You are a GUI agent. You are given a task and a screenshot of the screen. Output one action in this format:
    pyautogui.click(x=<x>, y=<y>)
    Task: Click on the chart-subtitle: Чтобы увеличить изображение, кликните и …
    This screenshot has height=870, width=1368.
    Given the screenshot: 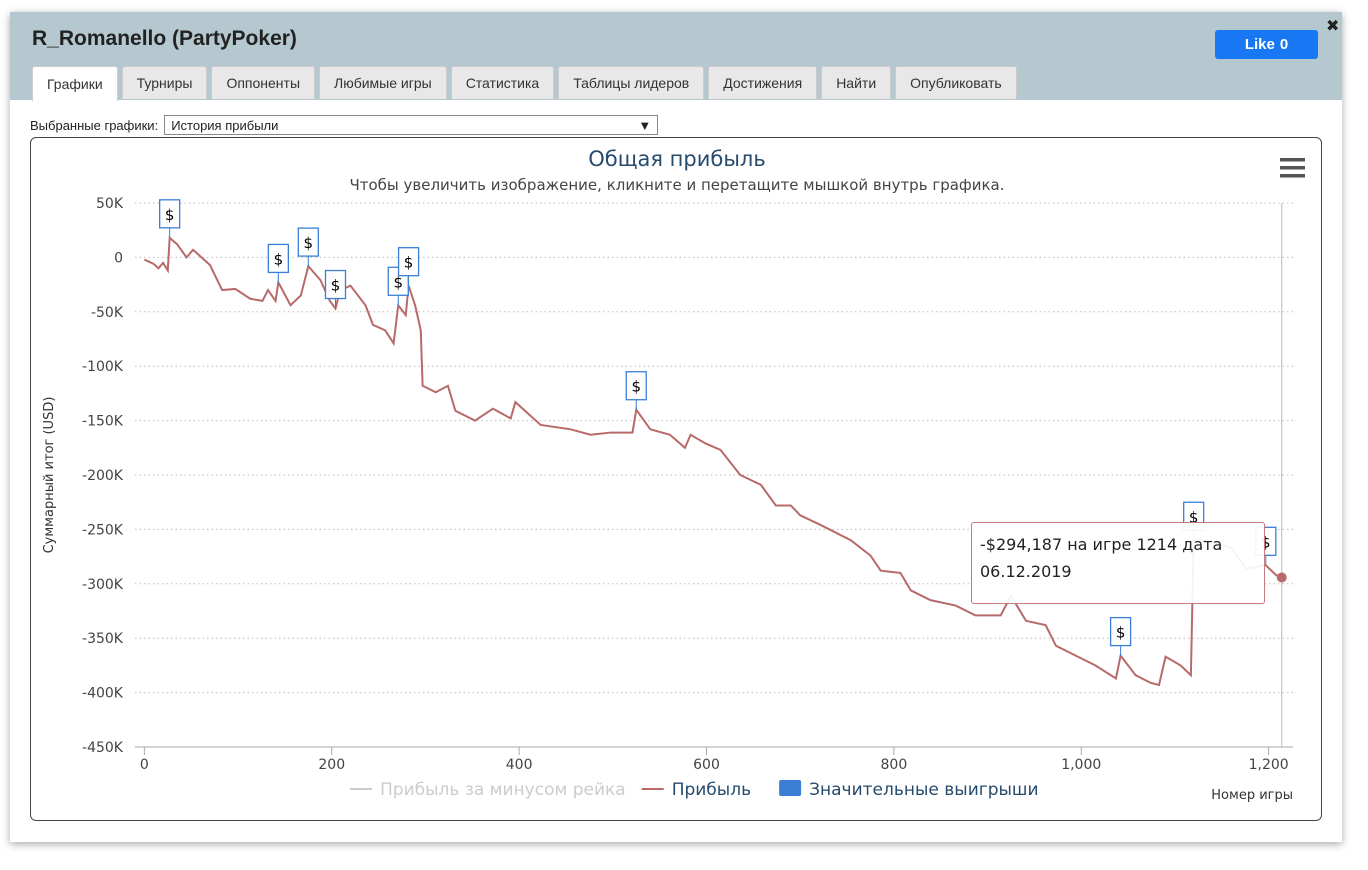 What is the action you would take?
    pyautogui.click(x=676, y=185)
    